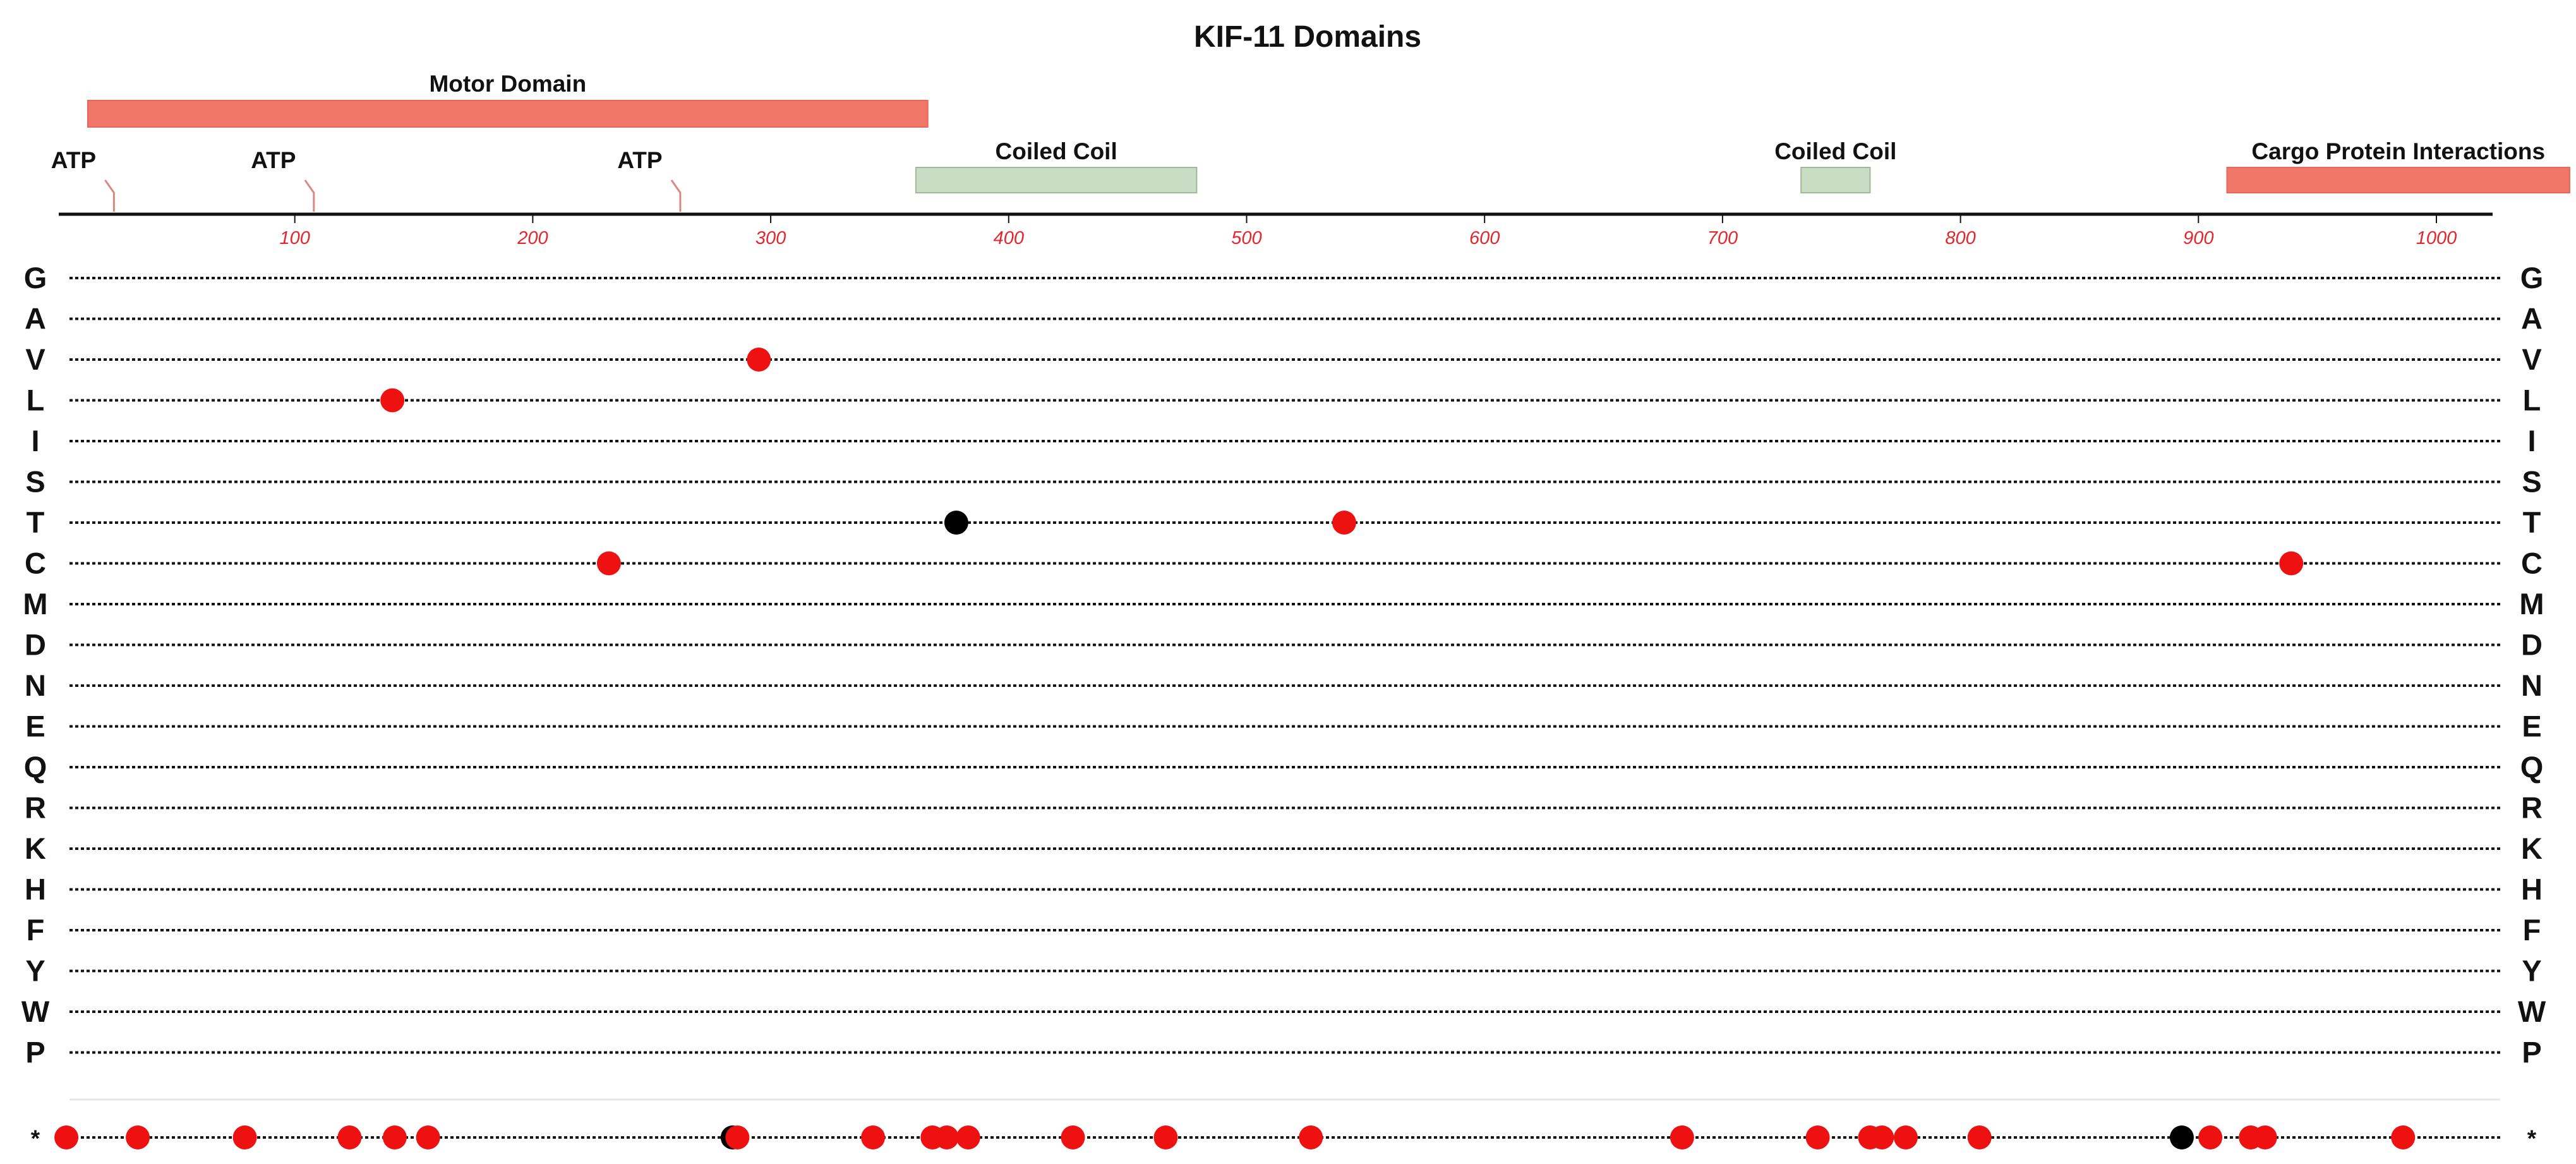  Describe the element at coordinates (35, 971) in the screenshot. I see `row-label-left: Y` at that location.